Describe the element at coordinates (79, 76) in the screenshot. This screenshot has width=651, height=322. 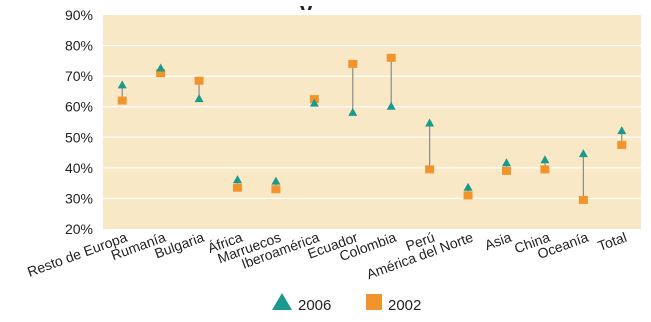
I see `y-tick-label: 70%` at that location.